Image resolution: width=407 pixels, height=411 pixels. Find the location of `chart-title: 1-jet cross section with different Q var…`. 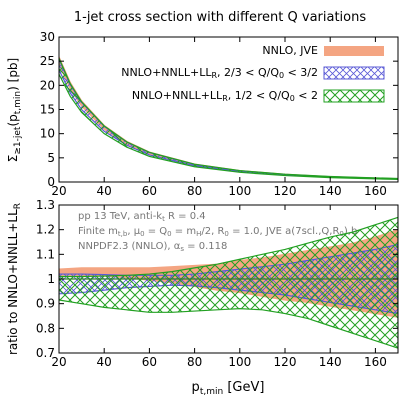

chart-title: 1-jet cross section with different Q var… is located at coordinates (220, 17).